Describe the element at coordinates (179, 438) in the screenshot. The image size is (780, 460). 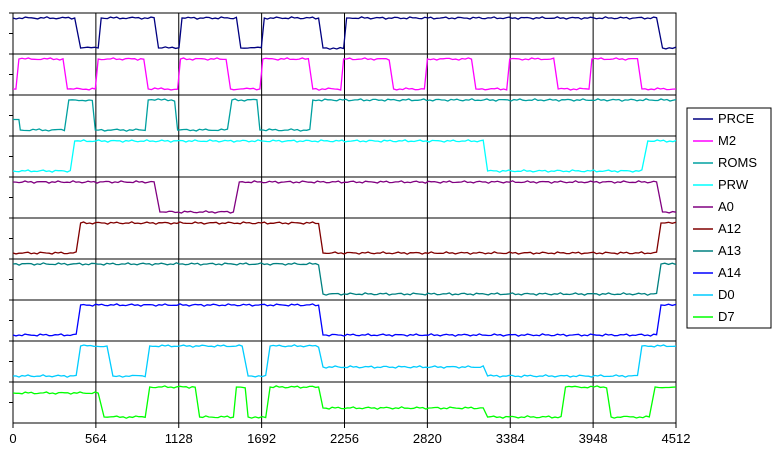
I see `x-tick-label: 1128` at that location.